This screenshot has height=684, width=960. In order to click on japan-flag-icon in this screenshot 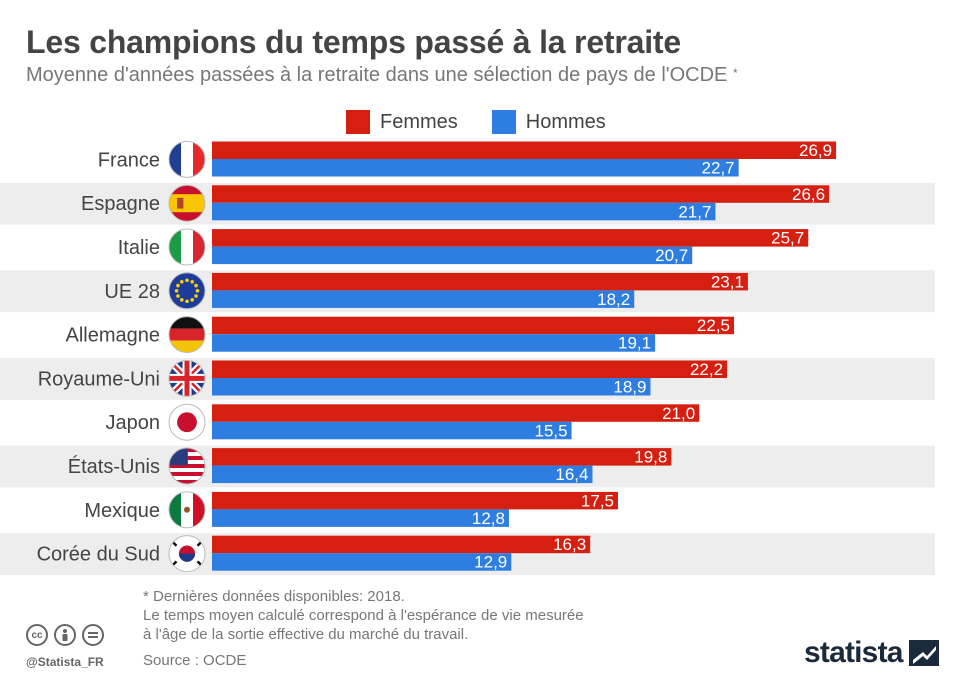, I will do `click(187, 422)`.